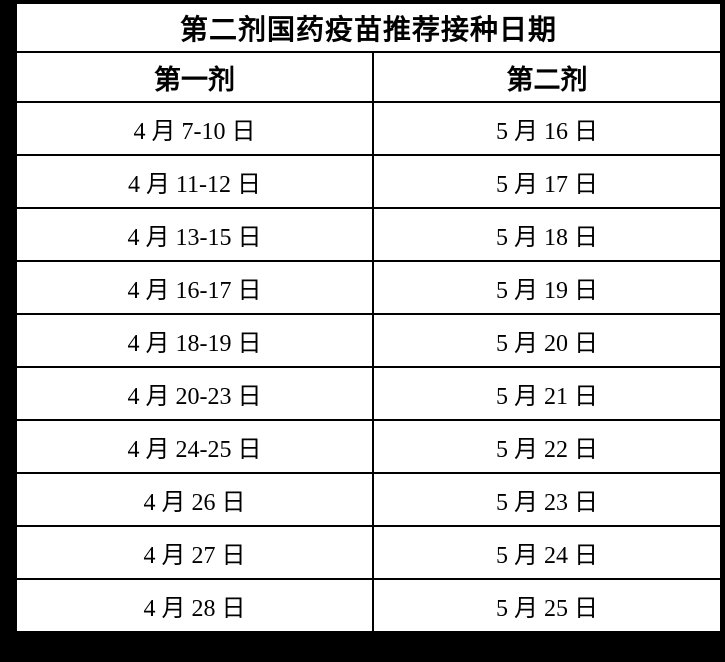  I want to click on second-dose-cell: 5 月 25 日, so click(547, 605).